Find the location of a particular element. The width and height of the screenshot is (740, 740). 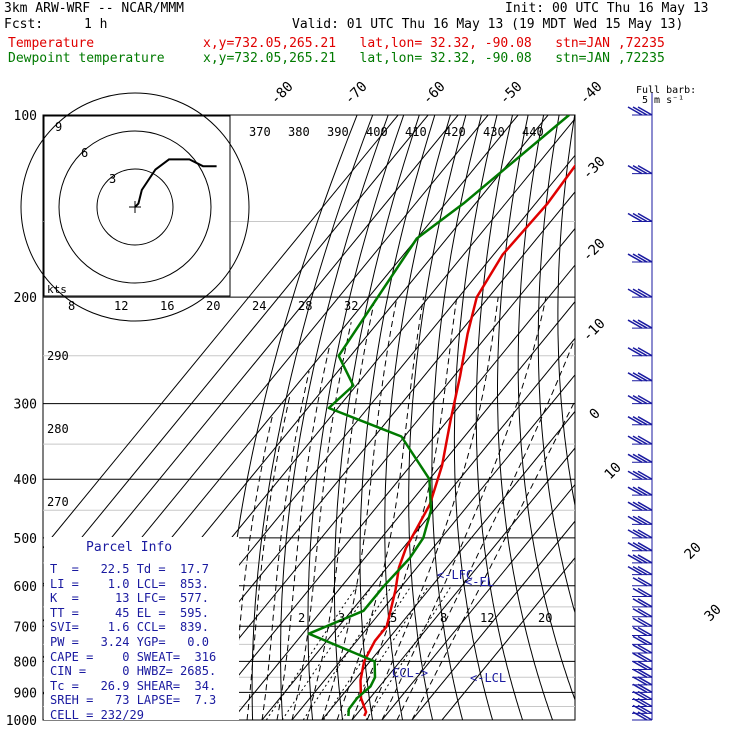

forecast-hour: 1 h is located at coordinates (96, 24).